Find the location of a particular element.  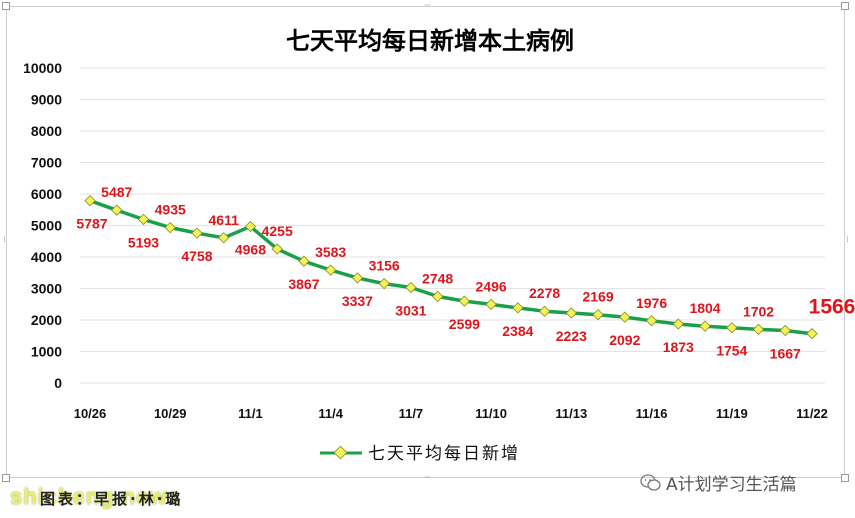

data-label: 4968 is located at coordinates (250, 250).